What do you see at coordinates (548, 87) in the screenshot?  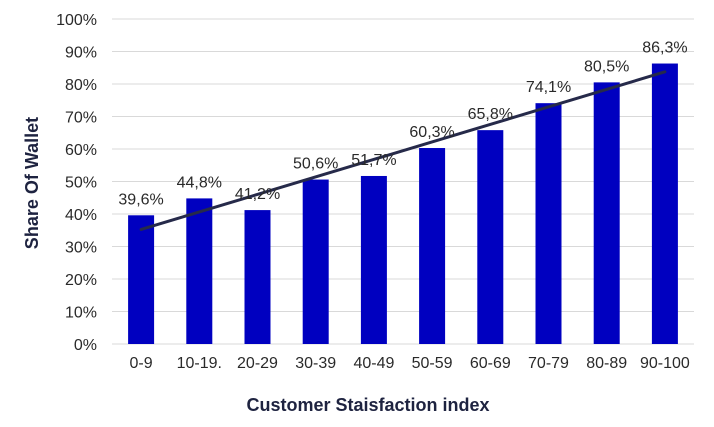 I see `data-label: 74,1%` at bounding box center [548, 87].